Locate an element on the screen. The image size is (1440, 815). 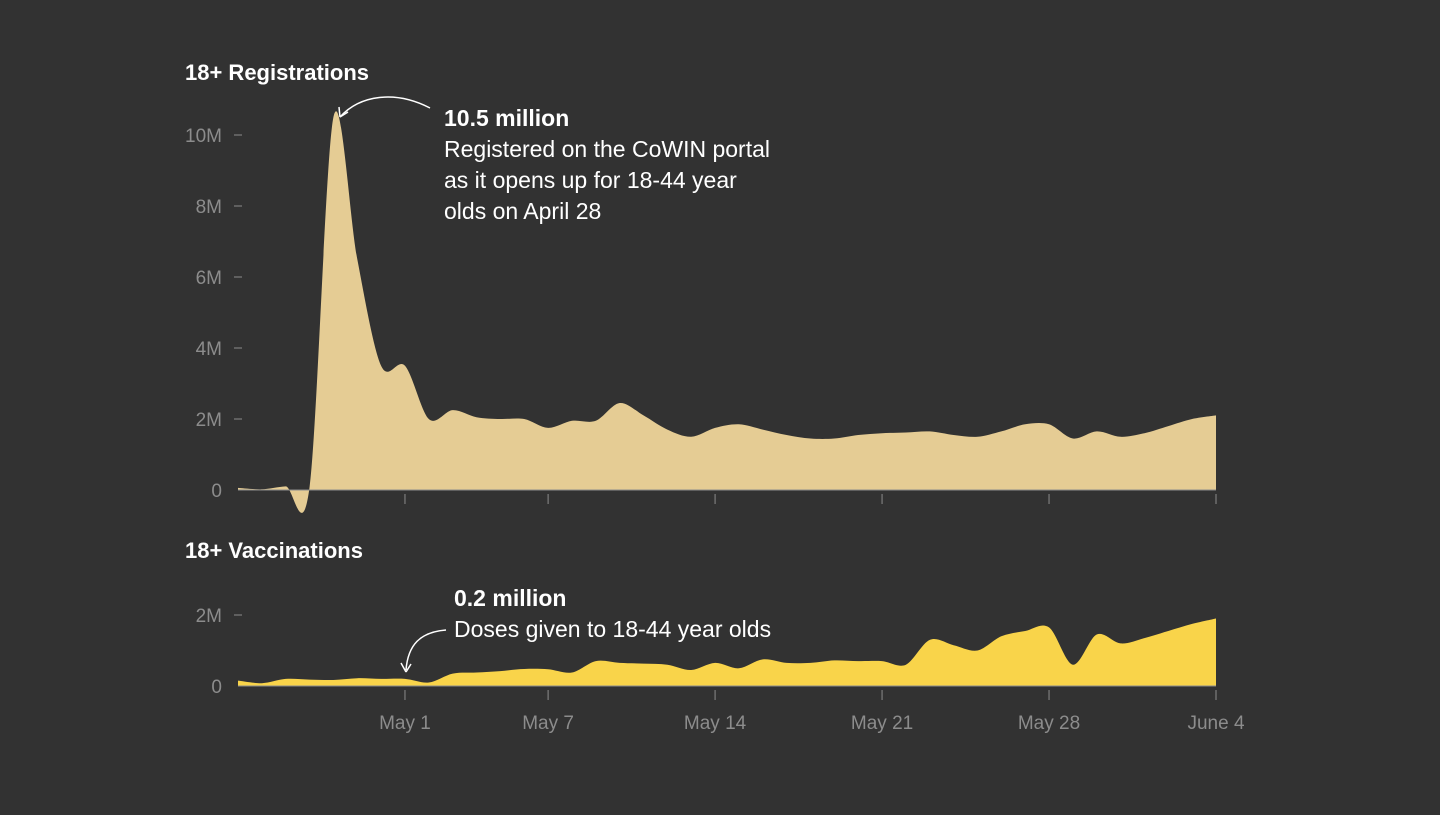
registrations-y-axis: 0 2M 4M 6M 8M 10M is located at coordinates (213, 314).